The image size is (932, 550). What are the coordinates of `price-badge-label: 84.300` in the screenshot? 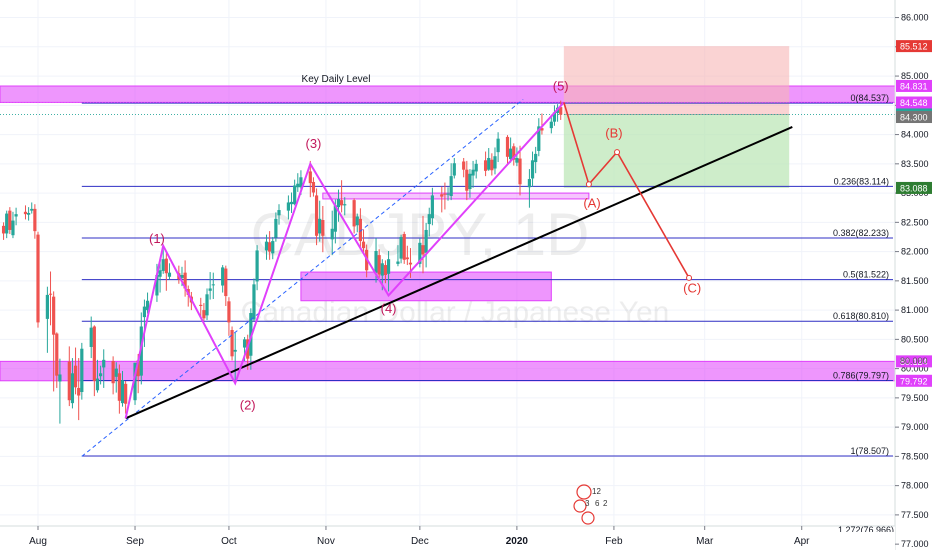 It's located at (914, 118).